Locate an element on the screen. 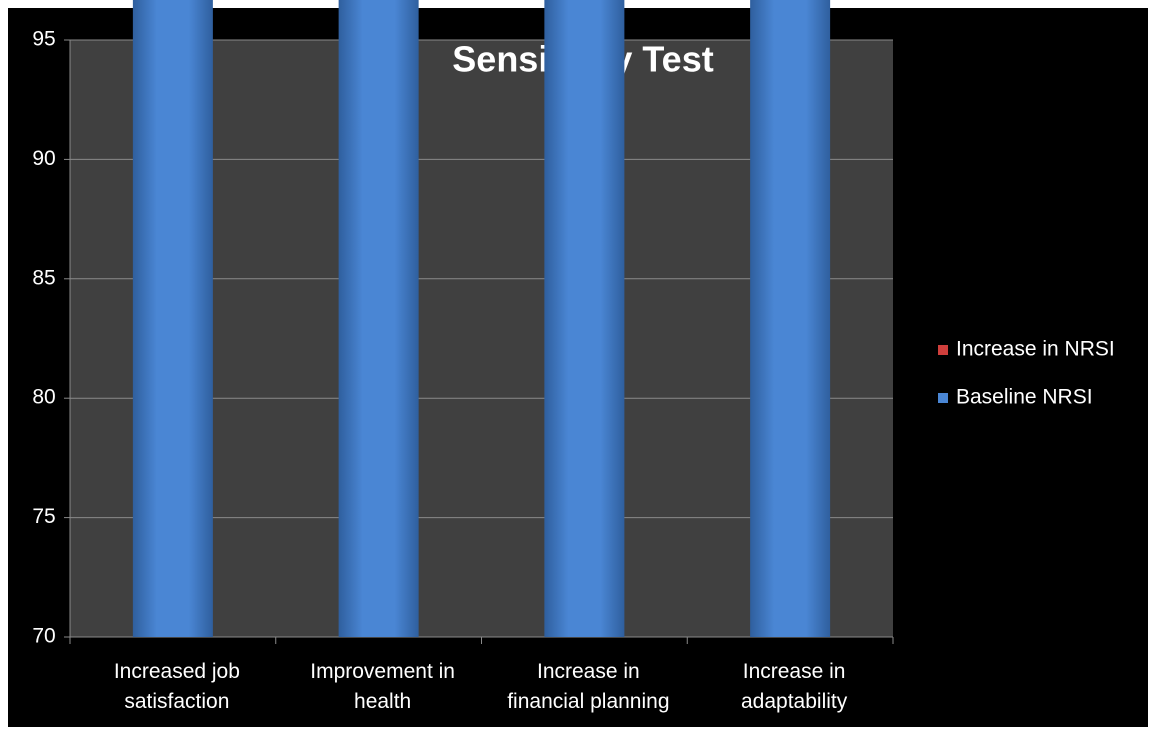 This screenshot has height=731, width=1151. y-tick-label: 70 is located at coordinates (43, 636).